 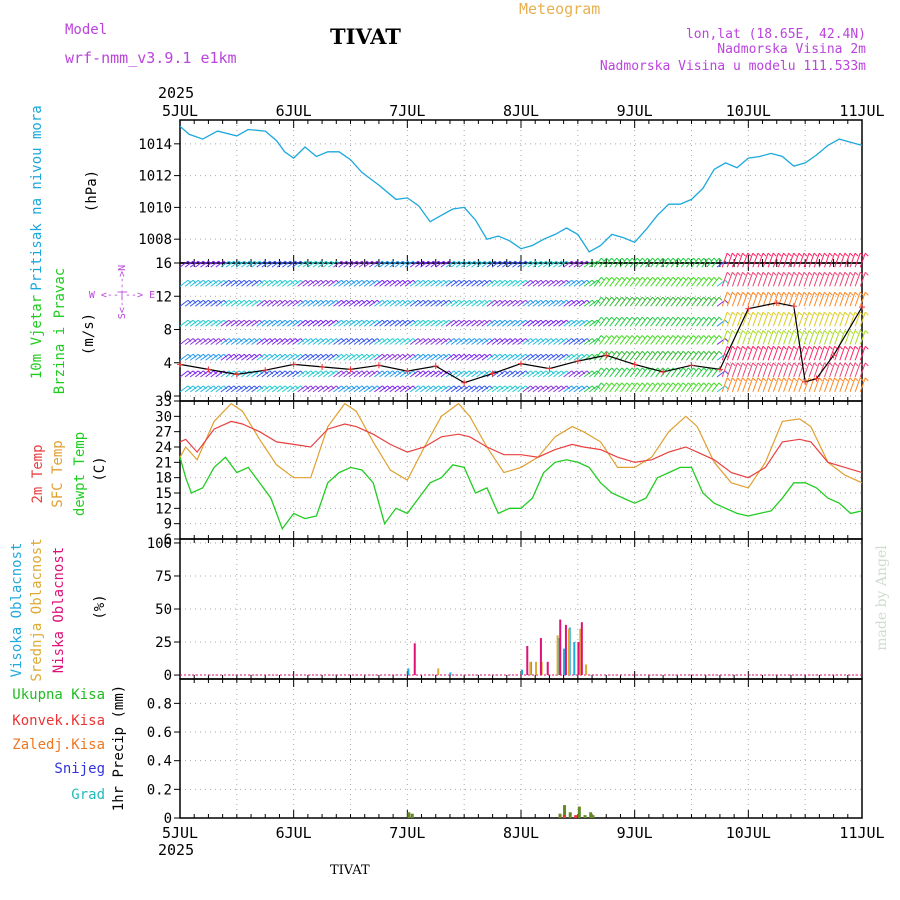 What do you see at coordinates (119, 748) in the screenshot?
I see `precip-unit: 1hr Precip (mm)` at bounding box center [119, 748].